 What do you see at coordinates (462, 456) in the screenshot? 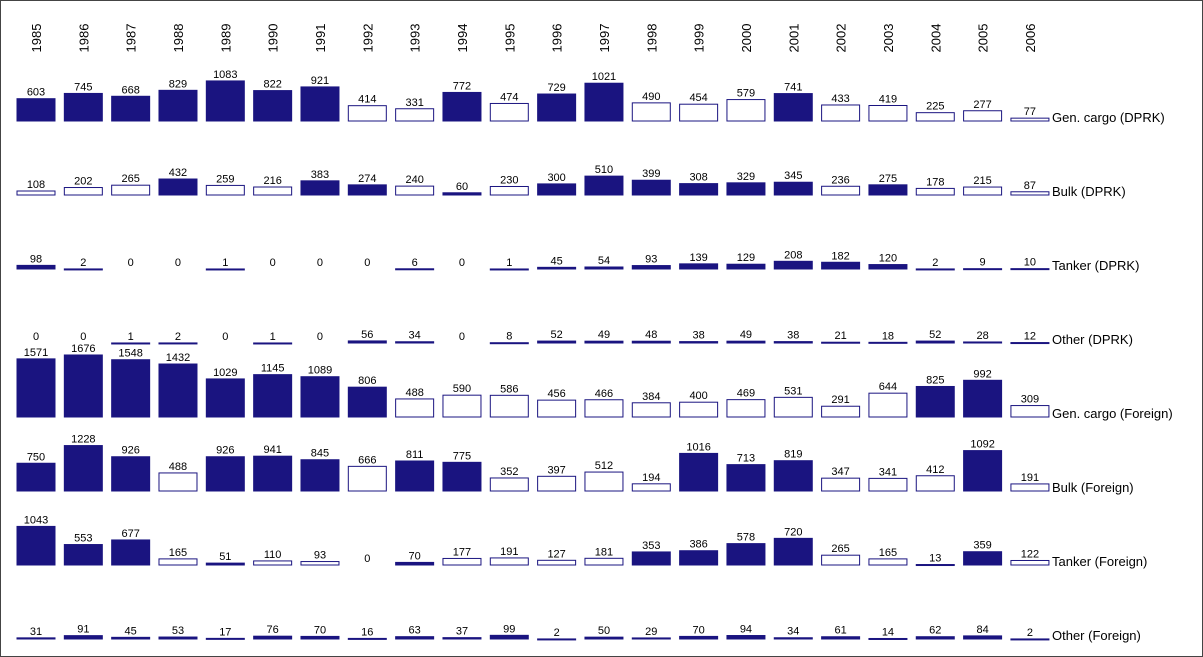
I see `value-label: 775` at bounding box center [462, 456].